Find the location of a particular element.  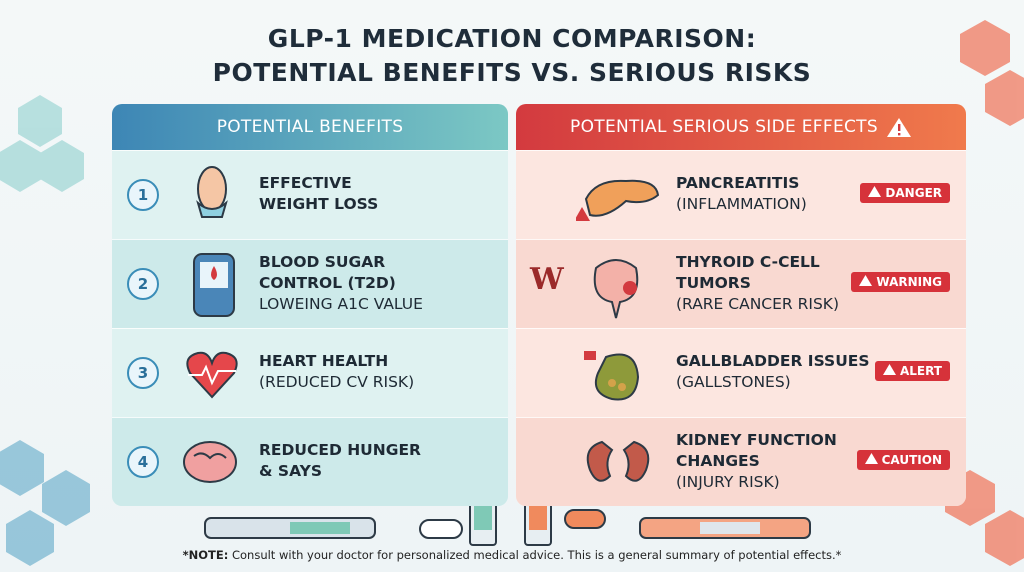

risk-sub: (INJURY RISK) is located at coordinates (728, 482).